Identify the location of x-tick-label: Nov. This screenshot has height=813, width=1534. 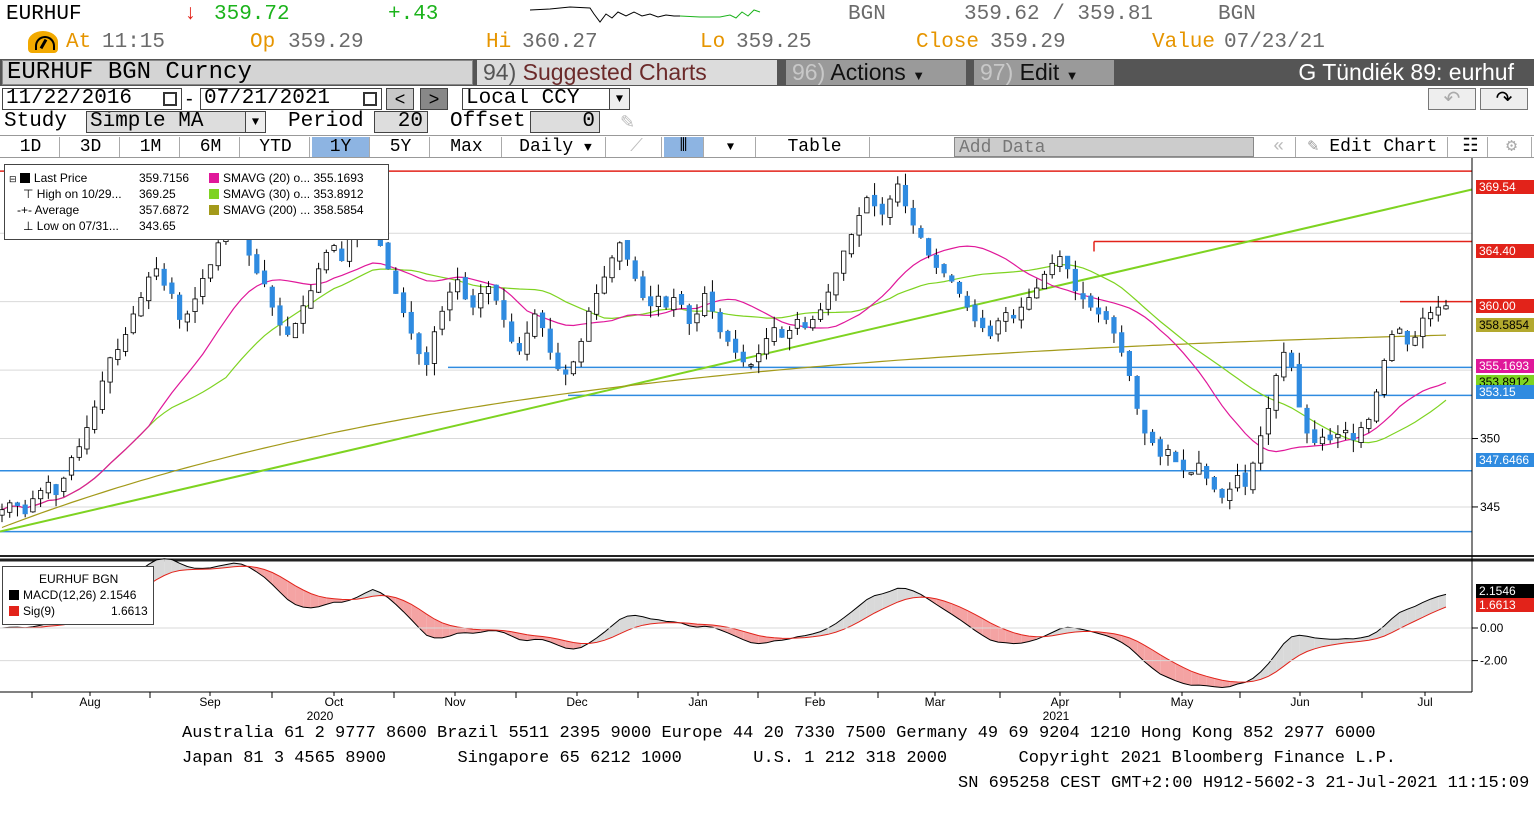
(454, 702).